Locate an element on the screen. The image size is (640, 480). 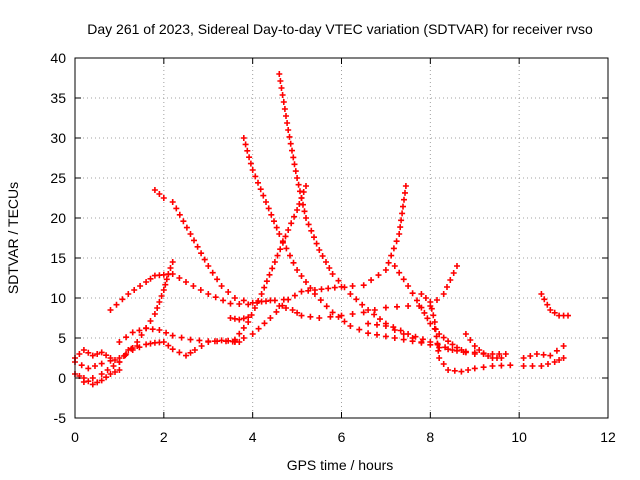
y-tick-label: 15 is located at coordinates (58, 258).